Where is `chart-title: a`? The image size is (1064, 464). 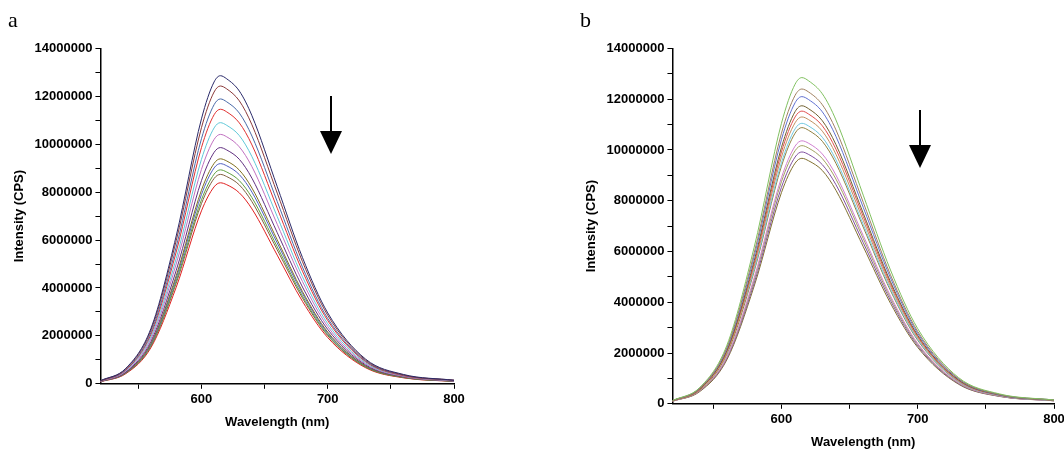
chart-title: a is located at coordinates (13, 19).